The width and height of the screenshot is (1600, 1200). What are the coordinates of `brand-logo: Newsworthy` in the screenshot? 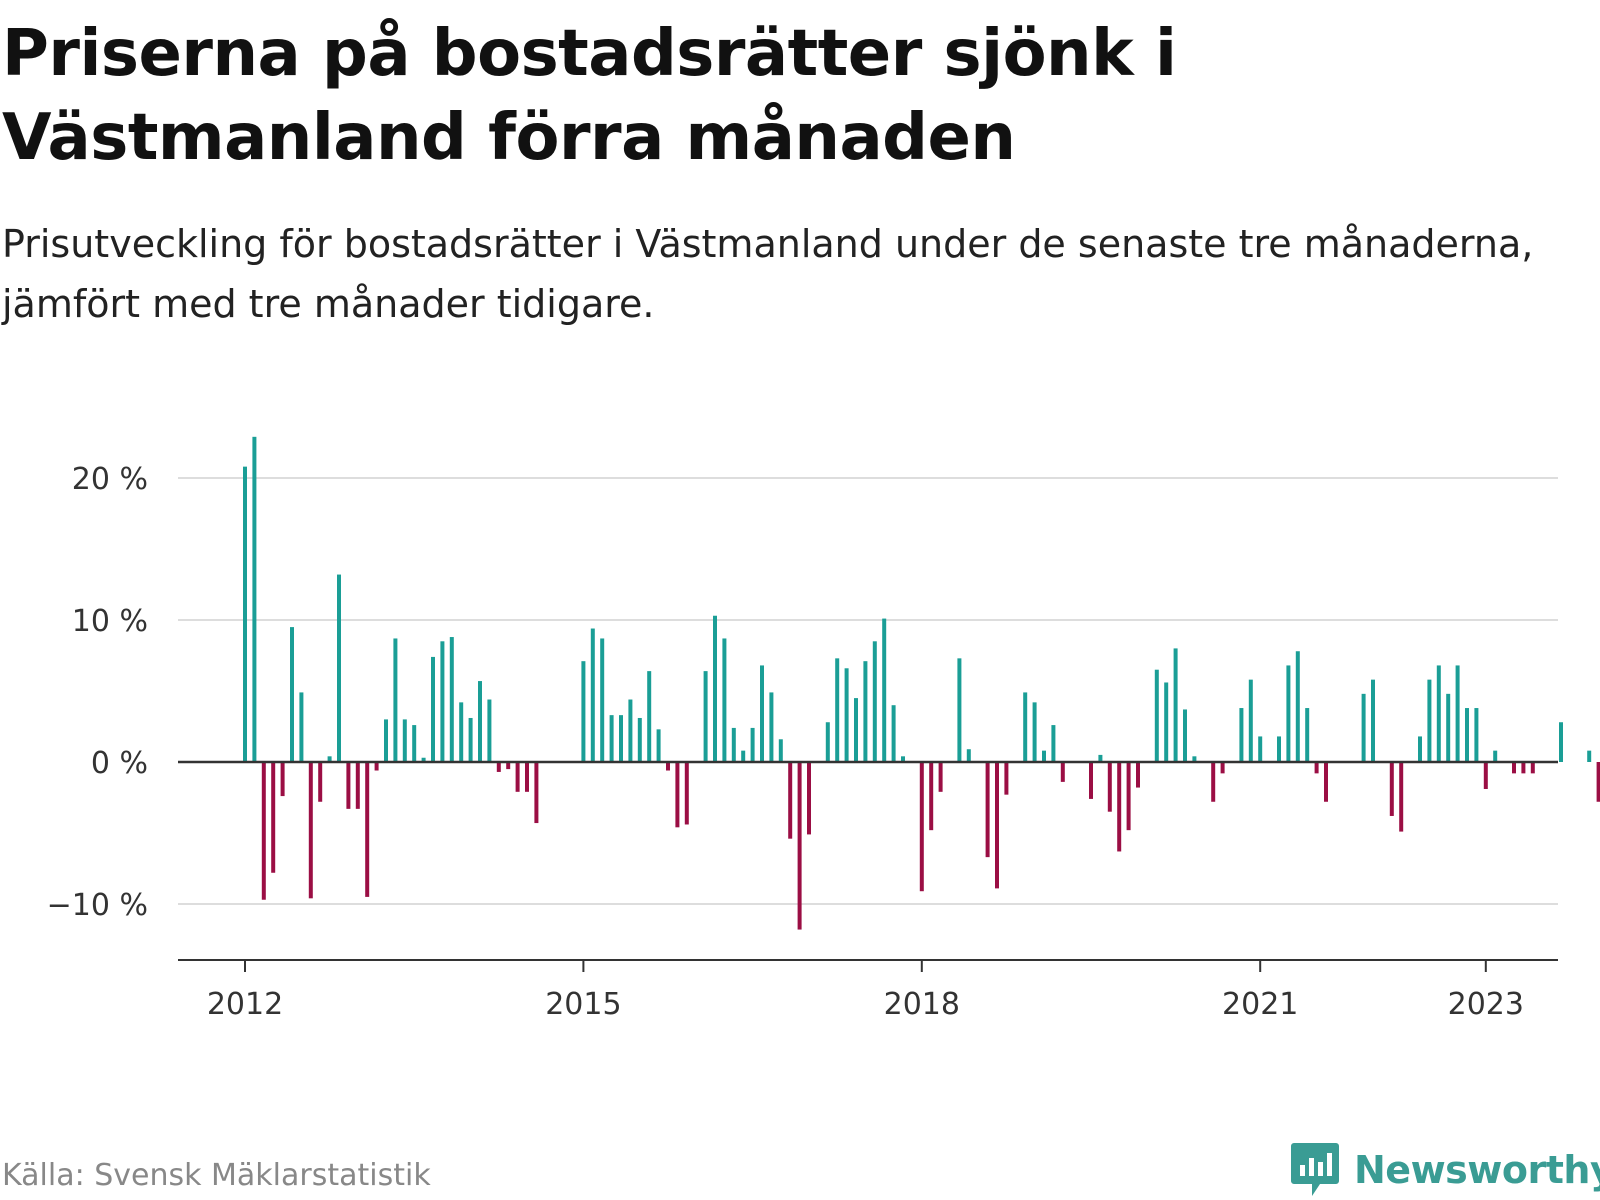 It's located at (1445, 1170).